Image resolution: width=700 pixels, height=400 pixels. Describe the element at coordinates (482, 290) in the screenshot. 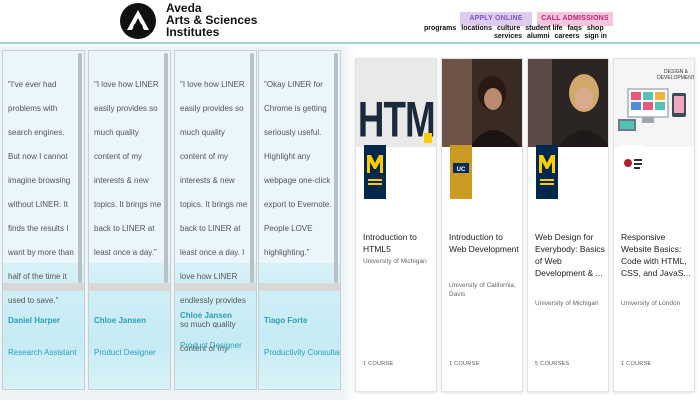

I see `course-provider: University of California, Davis` at that location.